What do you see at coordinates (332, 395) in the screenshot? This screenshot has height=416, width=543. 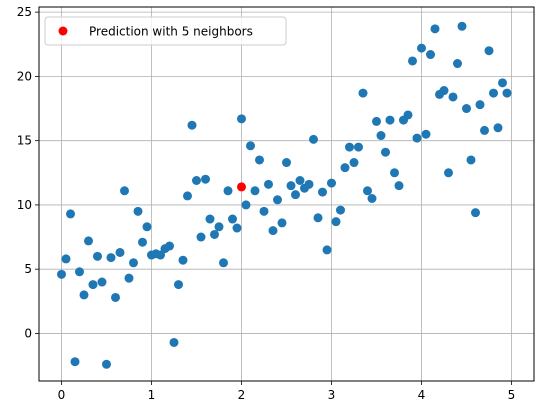 I see `x-tick-label: 3` at bounding box center [332, 395].